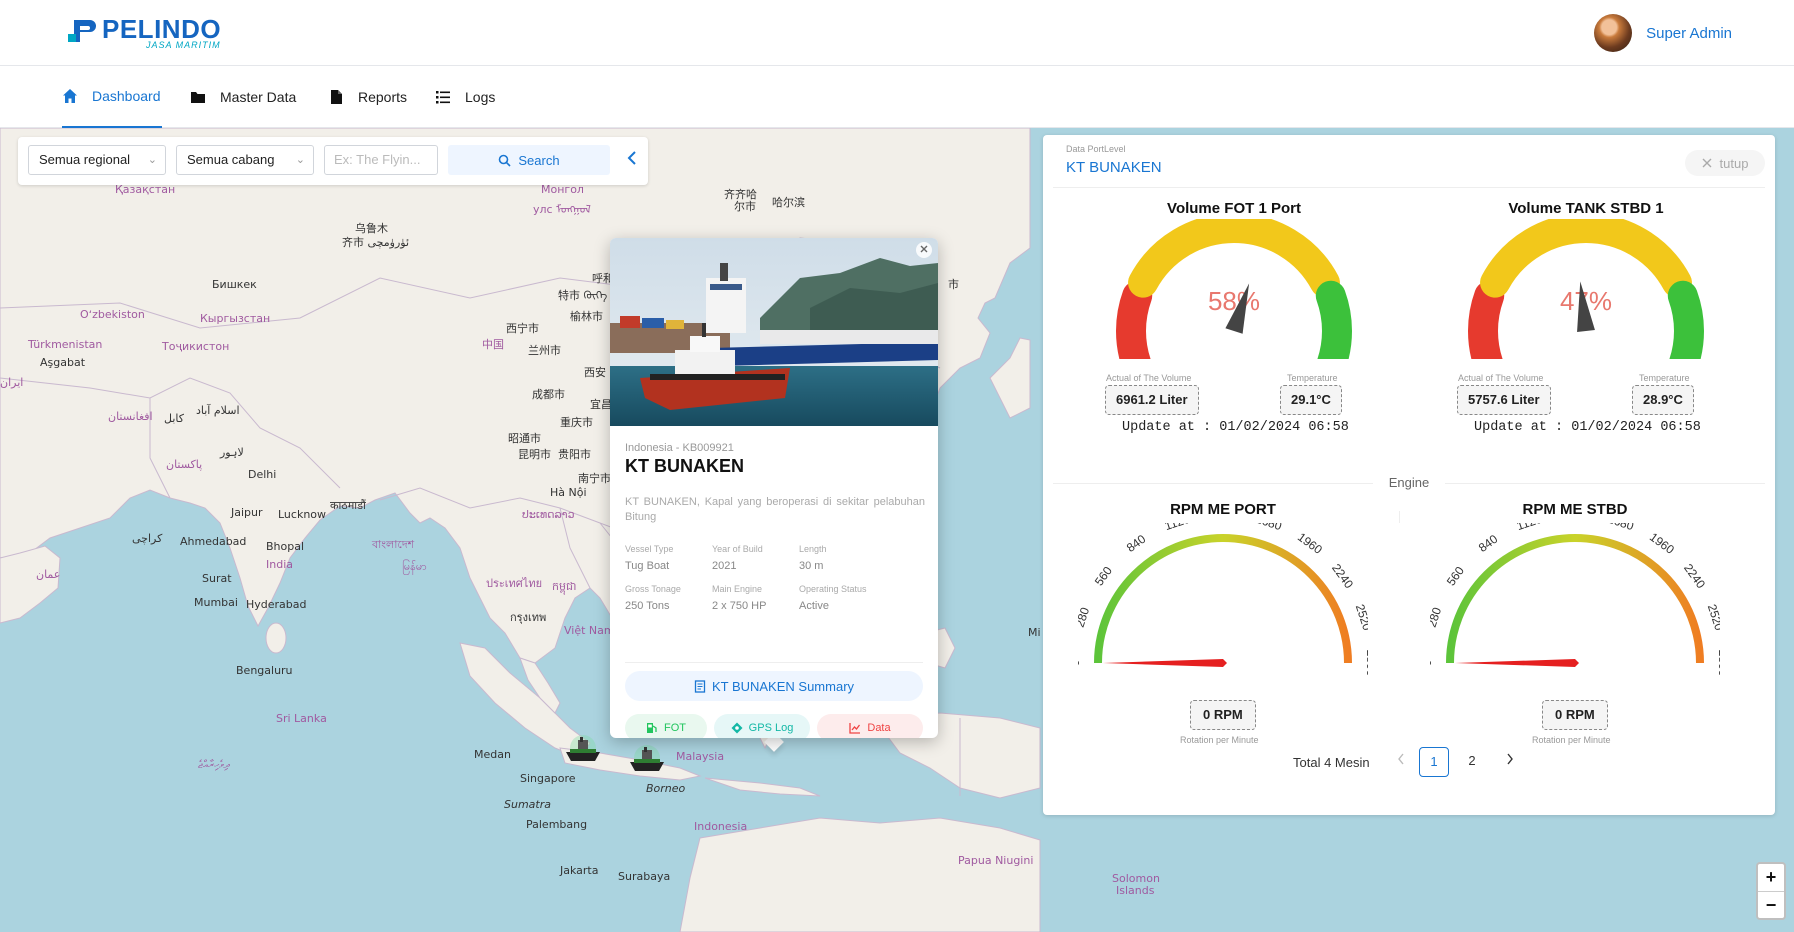 The width and height of the screenshot is (1794, 932). What do you see at coordinates (493, 344) in the screenshot?
I see `map-label-china: 中国` at bounding box center [493, 344].